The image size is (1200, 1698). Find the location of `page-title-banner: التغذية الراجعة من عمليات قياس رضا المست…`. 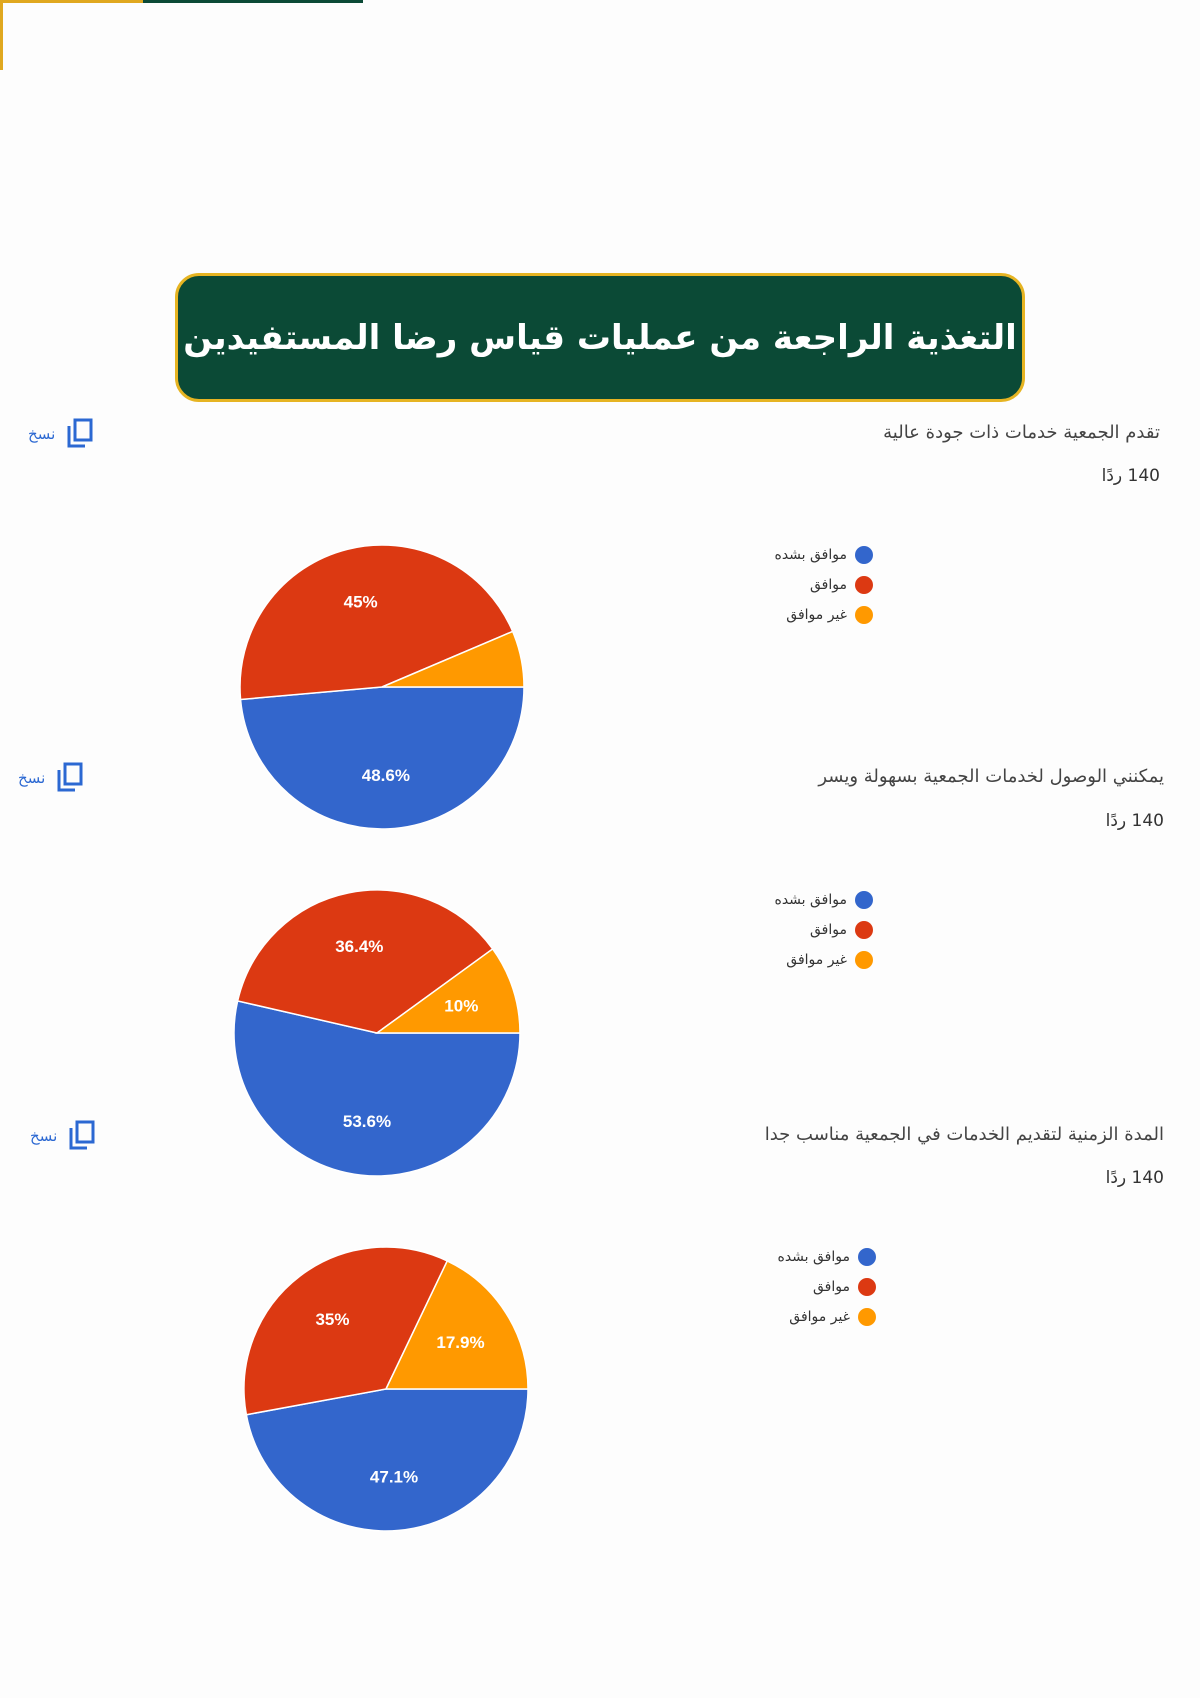

page-title-banner: التغذية الراجعة من عمليات قياس رضا المست… is located at coordinates (600, 337).